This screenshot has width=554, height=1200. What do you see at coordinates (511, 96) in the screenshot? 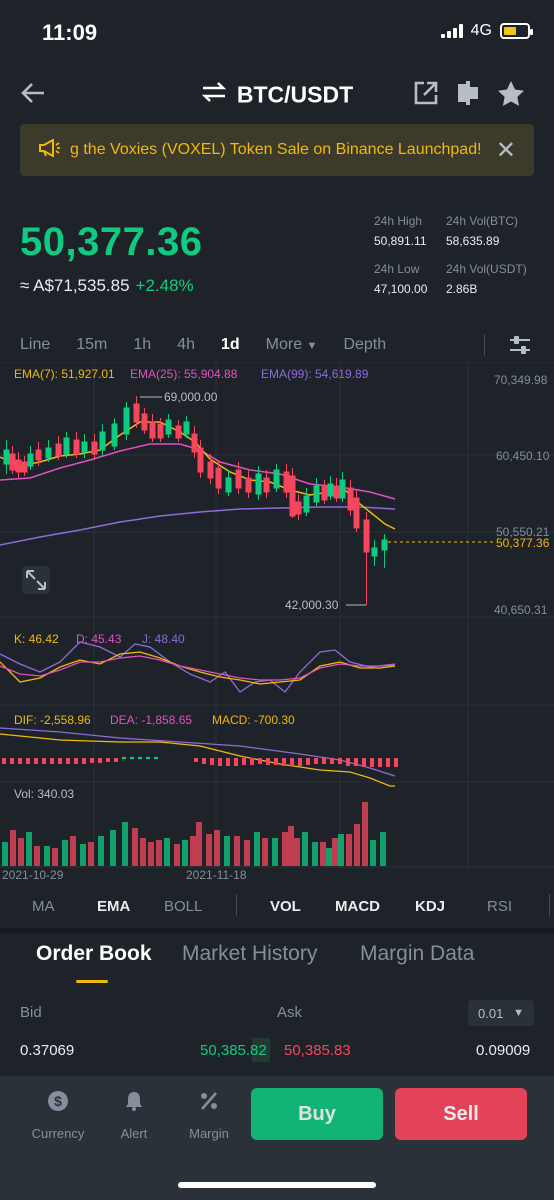
I see `favorite-star-icon` at bounding box center [511, 96].